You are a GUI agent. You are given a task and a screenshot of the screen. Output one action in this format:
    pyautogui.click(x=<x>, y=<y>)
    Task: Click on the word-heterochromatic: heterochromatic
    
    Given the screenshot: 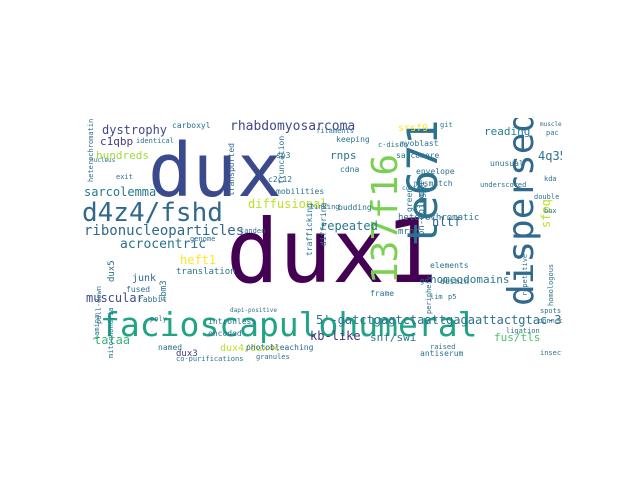 What is the action you would take?
    pyautogui.click(x=439, y=218)
    